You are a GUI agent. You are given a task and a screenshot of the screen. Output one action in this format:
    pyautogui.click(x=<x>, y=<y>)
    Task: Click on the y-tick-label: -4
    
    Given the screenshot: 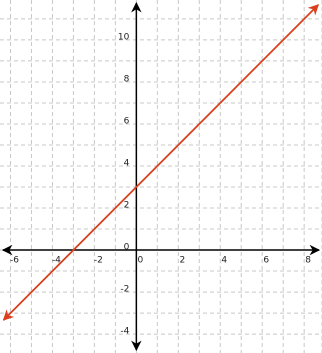 What is the action you would take?
    pyautogui.click(x=124, y=332)
    